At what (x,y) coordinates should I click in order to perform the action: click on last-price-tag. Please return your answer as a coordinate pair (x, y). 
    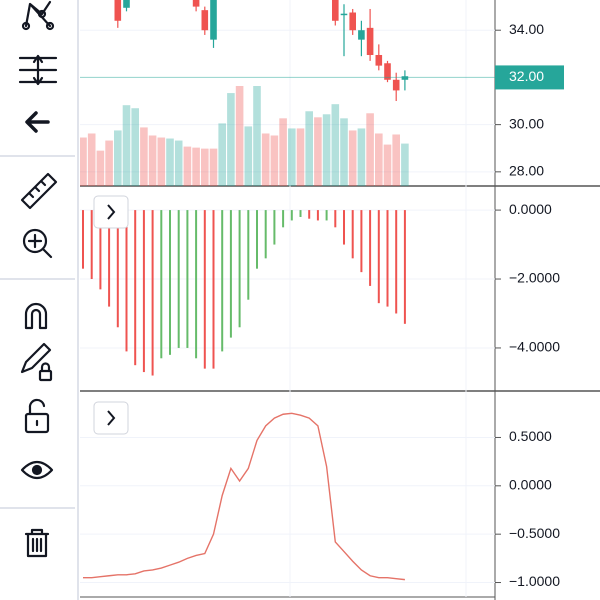
    Looking at the image, I should click on (529, 77).